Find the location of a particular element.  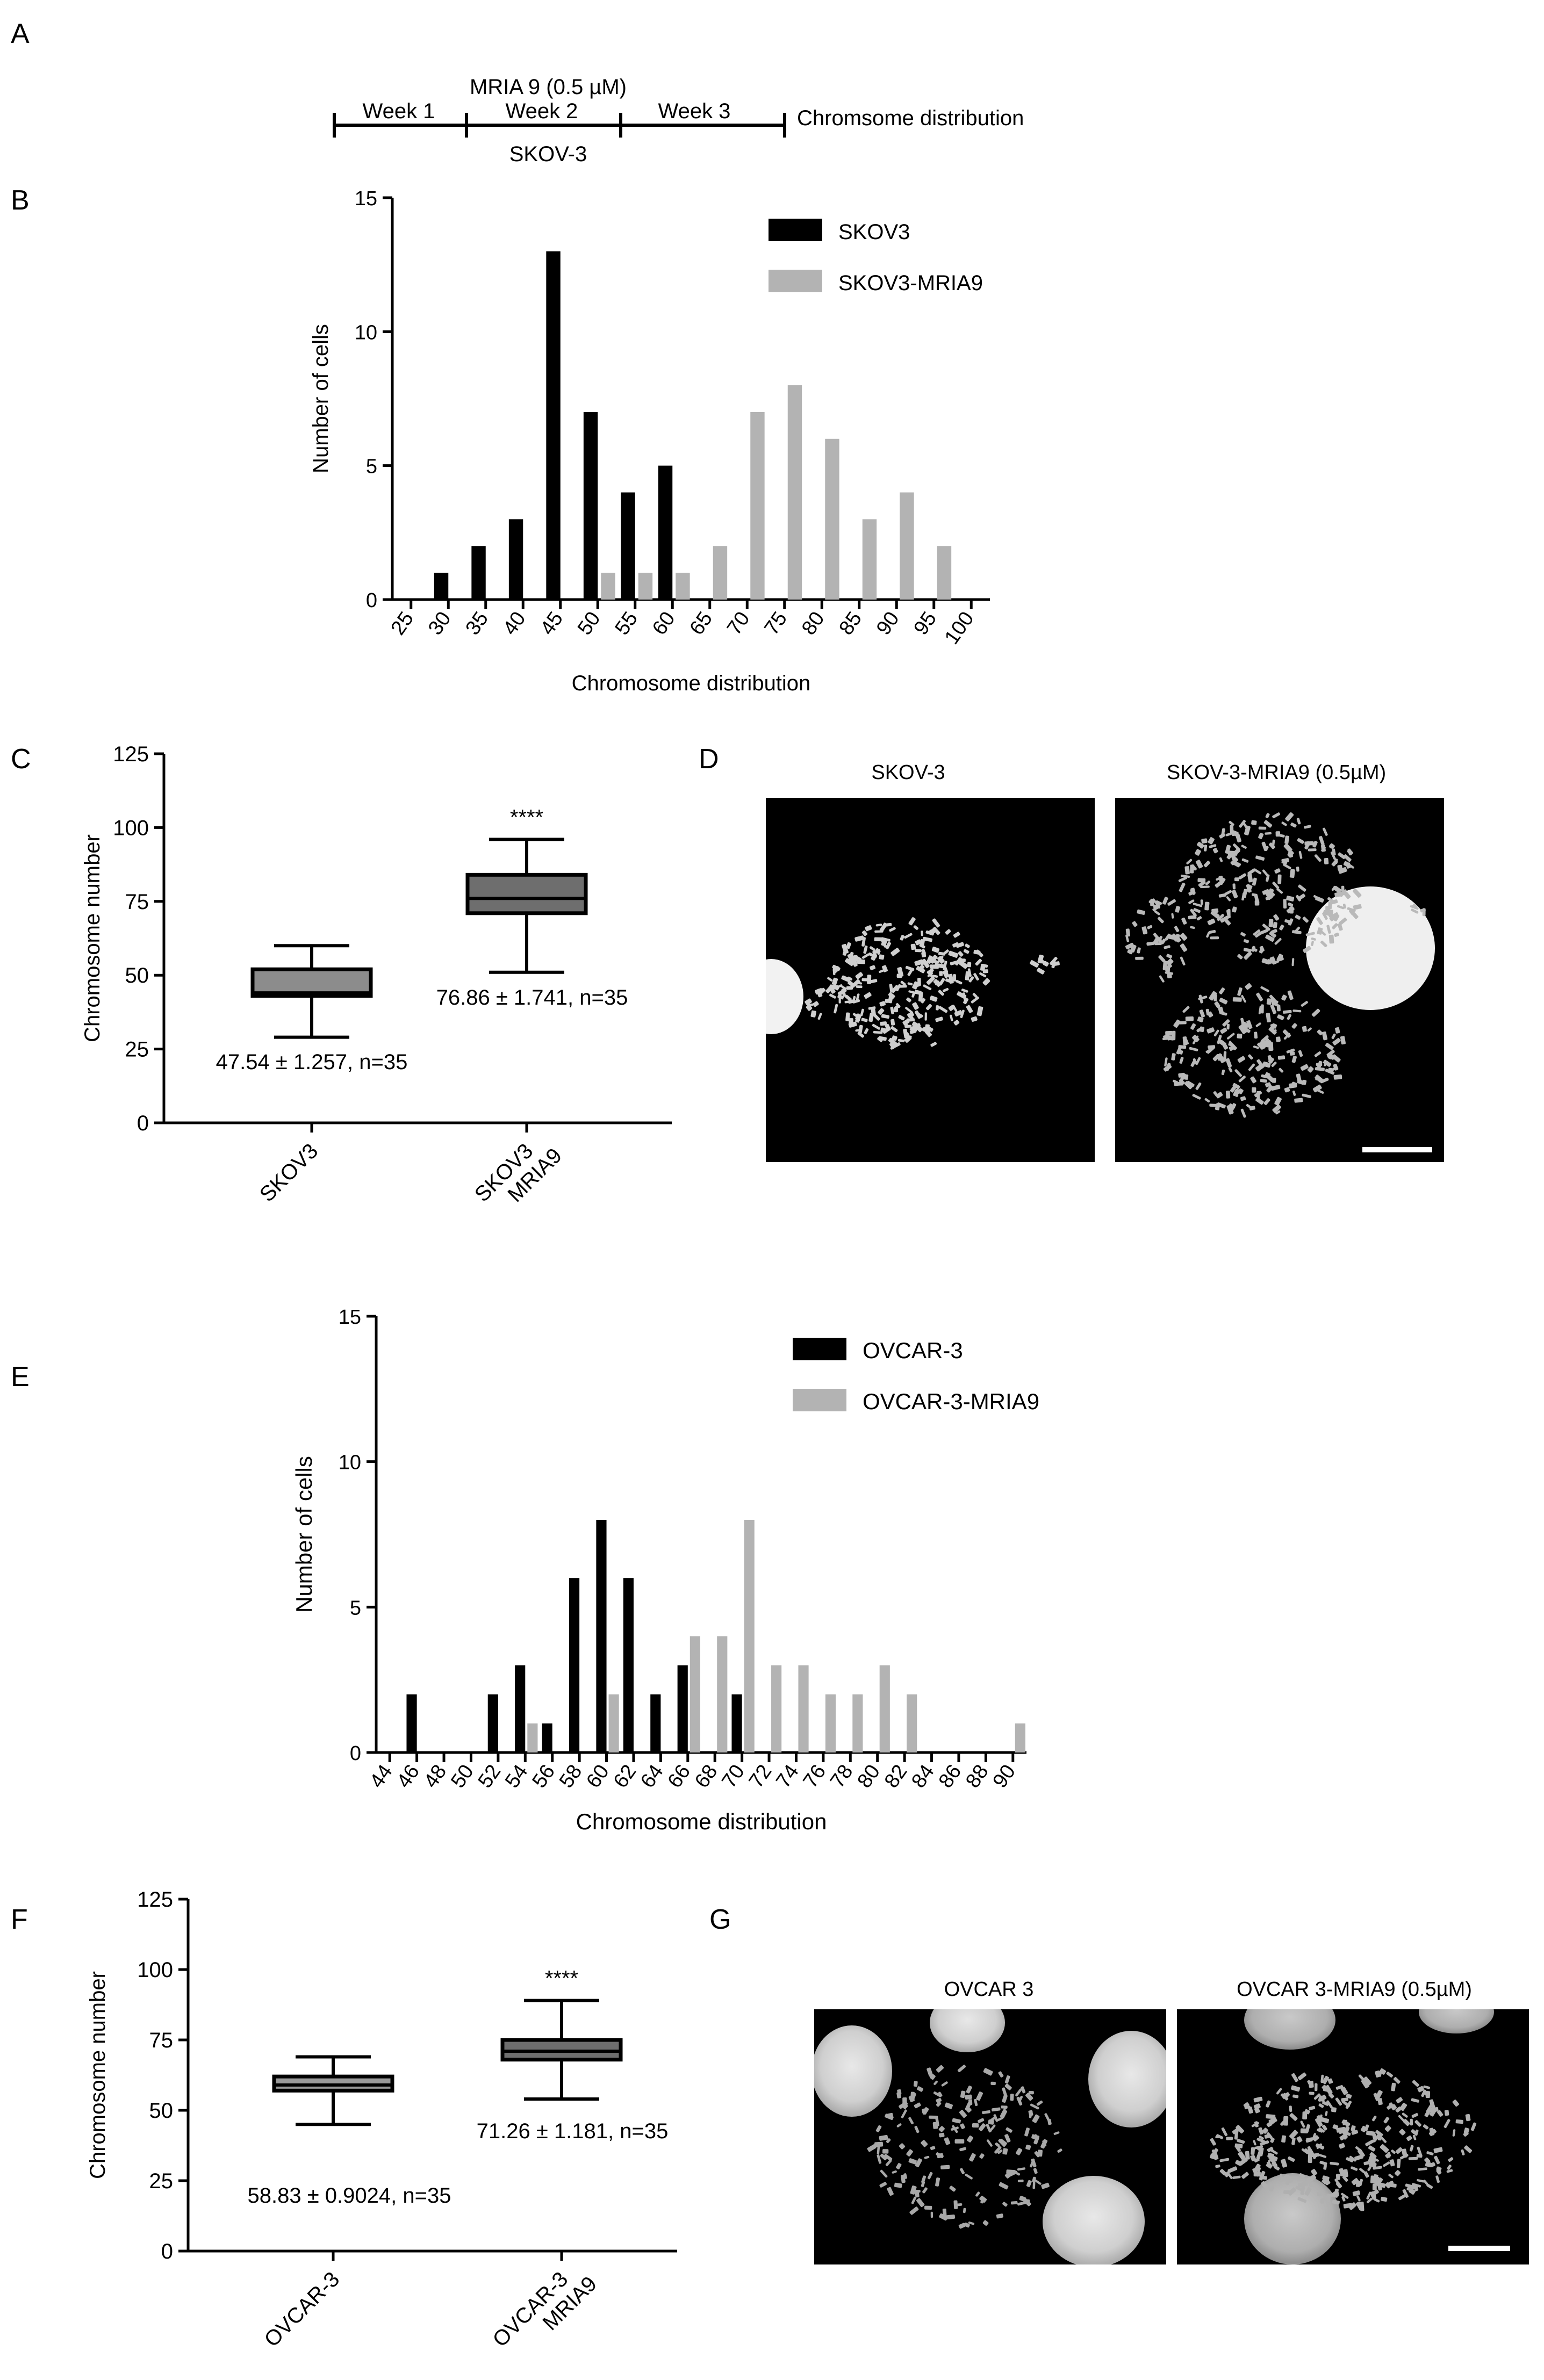

bar-ovcar-3-mria9 is located at coordinates (722, 1694).